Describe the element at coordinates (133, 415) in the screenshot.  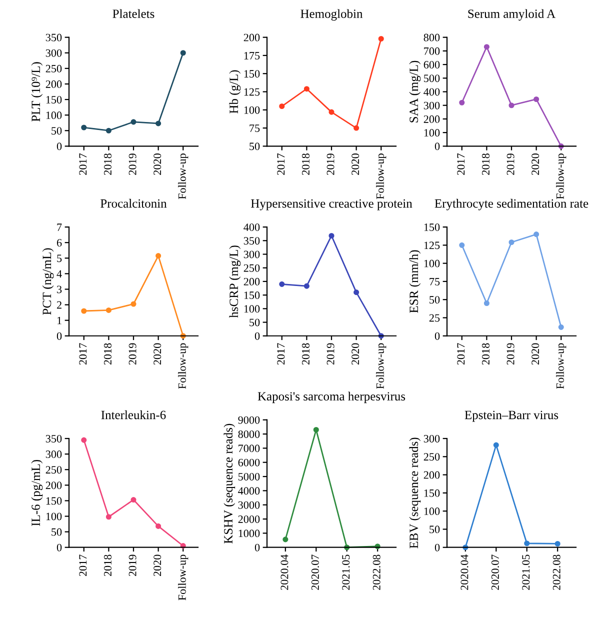
I see `chart-title: Interleukin-6` at that location.